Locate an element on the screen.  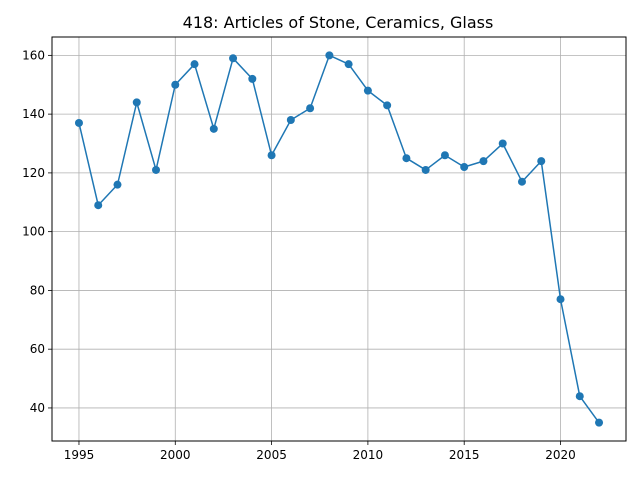
x-tick-label: 2000 is located at coordinates (175, 455).